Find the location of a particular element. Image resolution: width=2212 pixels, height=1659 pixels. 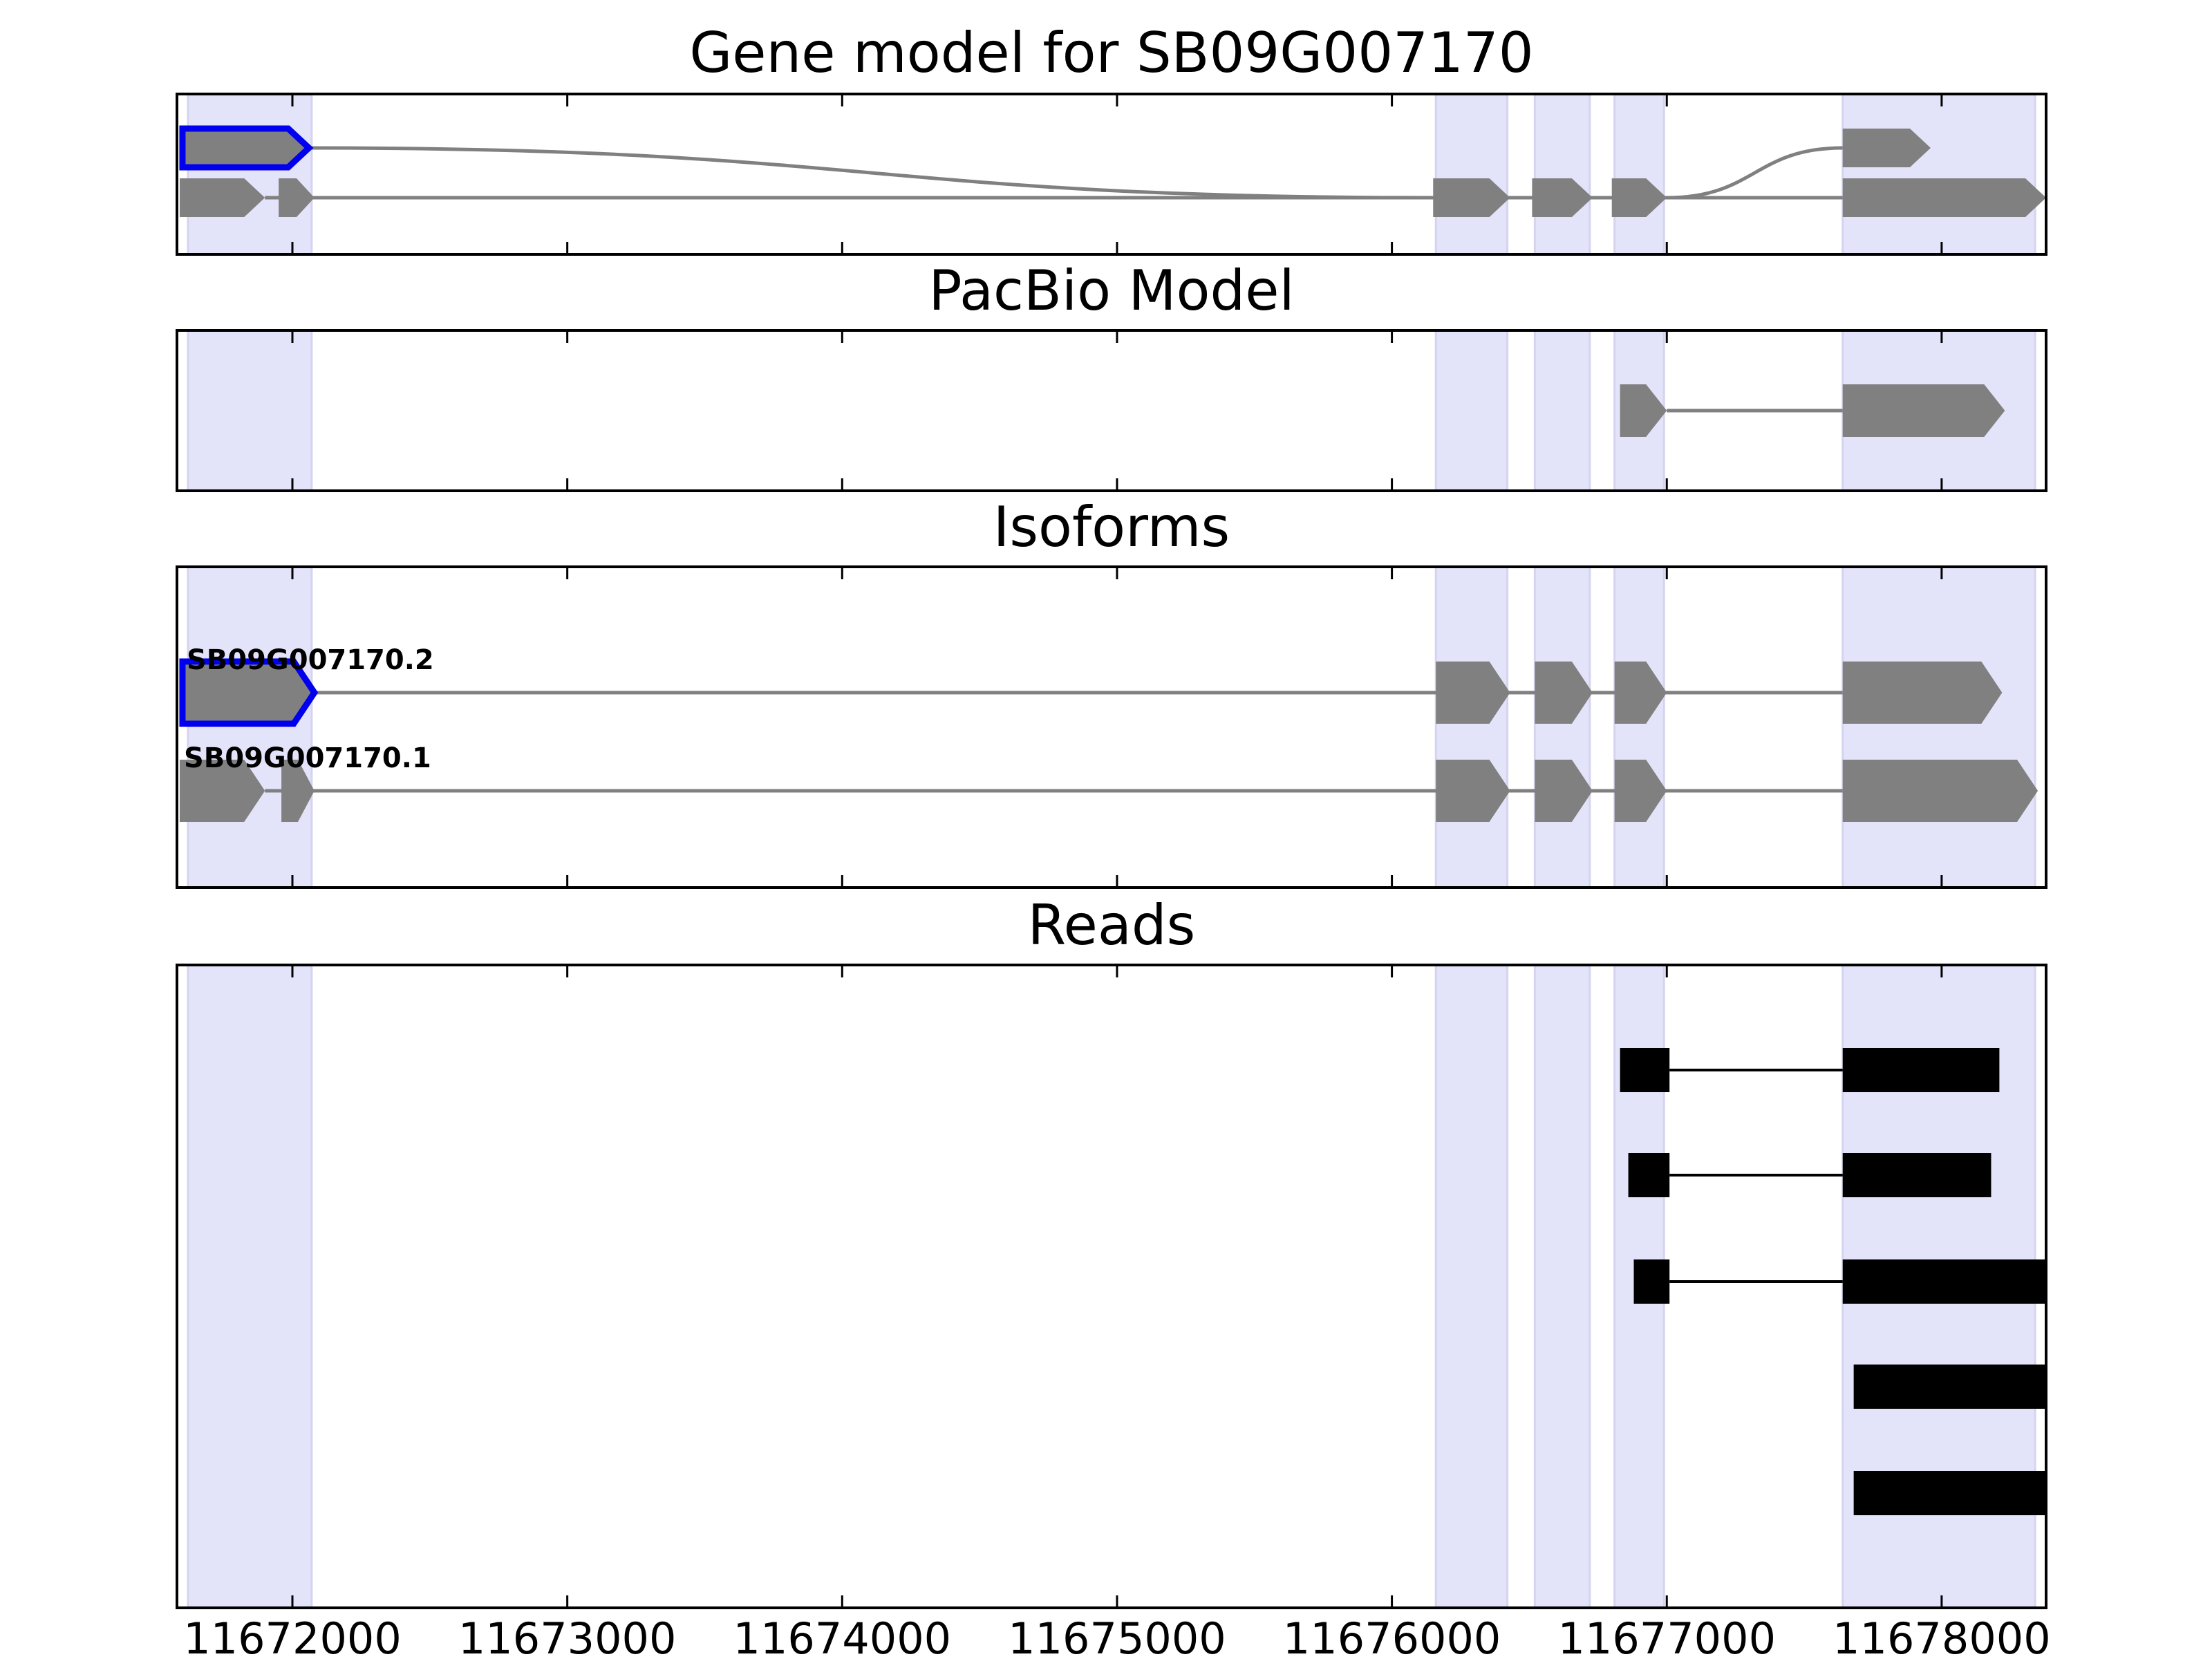

panel-gene-model: Gene model for SB09G007170 is located at coordinates (1111, 138).